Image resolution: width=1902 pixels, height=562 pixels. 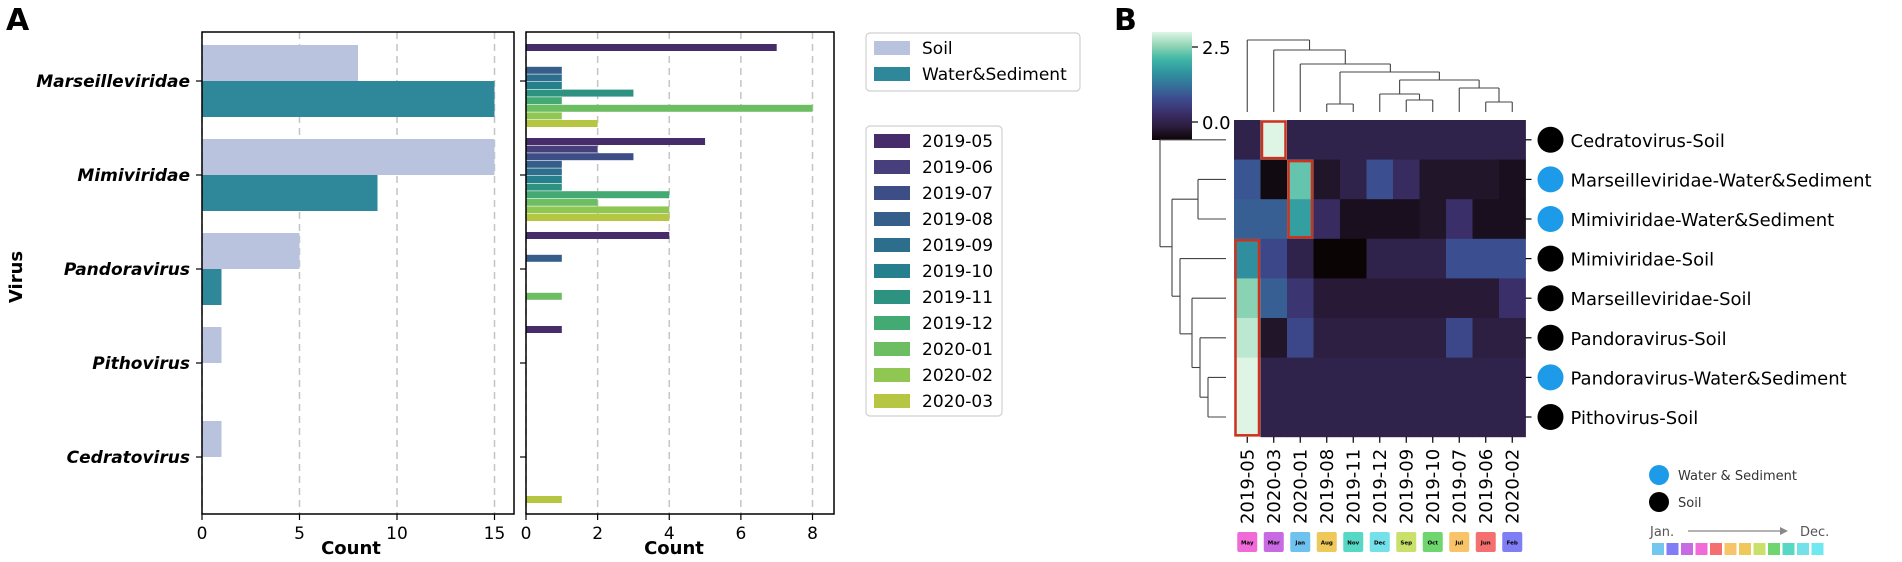 What do you see at coordinates (141, 364) in the screenshot?
I see `category-label-3: Pithovirus` at bounding box center [141, 364].